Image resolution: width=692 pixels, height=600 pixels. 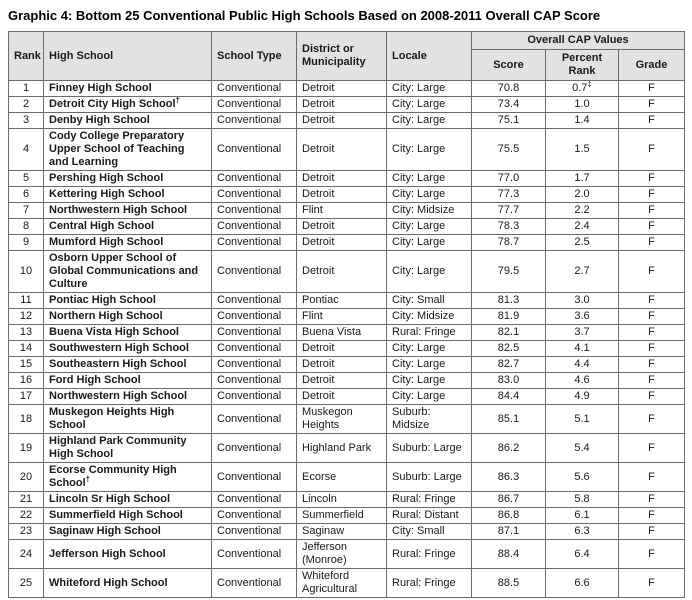 I want to click on score-cell: 84.4, so click(x=508, y=396).